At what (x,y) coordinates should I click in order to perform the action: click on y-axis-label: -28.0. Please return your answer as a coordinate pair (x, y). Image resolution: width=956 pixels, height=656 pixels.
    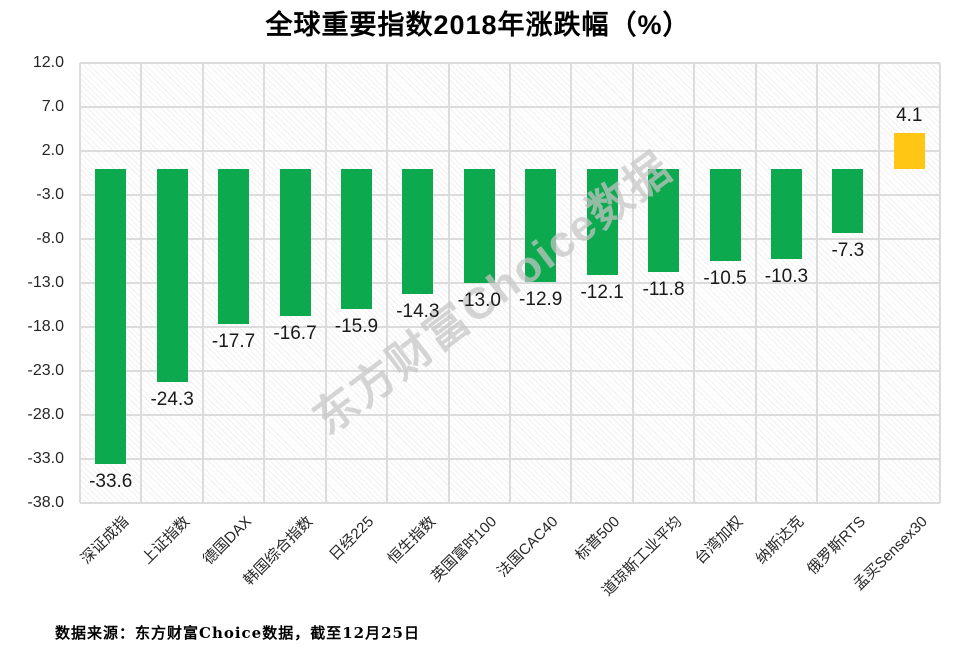
    Looking at the image, I should click on (45, 414).